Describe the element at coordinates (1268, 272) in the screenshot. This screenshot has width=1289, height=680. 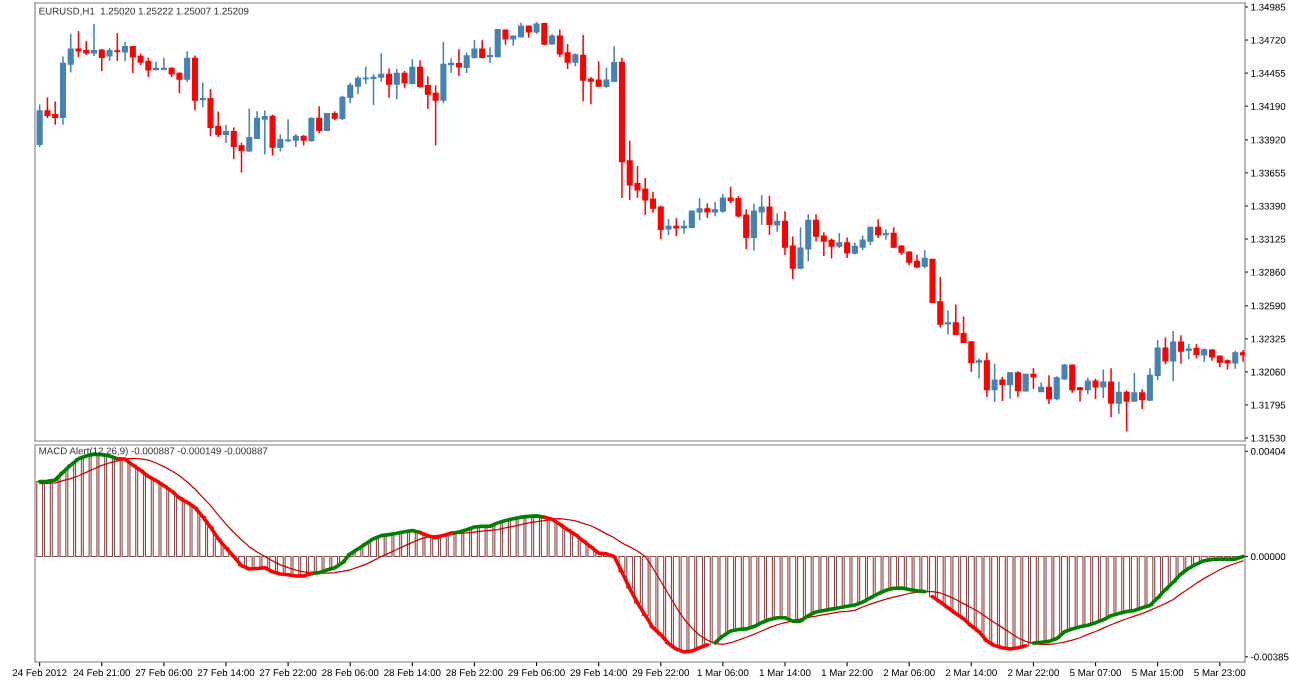
I see `y-tick-label: 1.32860` at that location.